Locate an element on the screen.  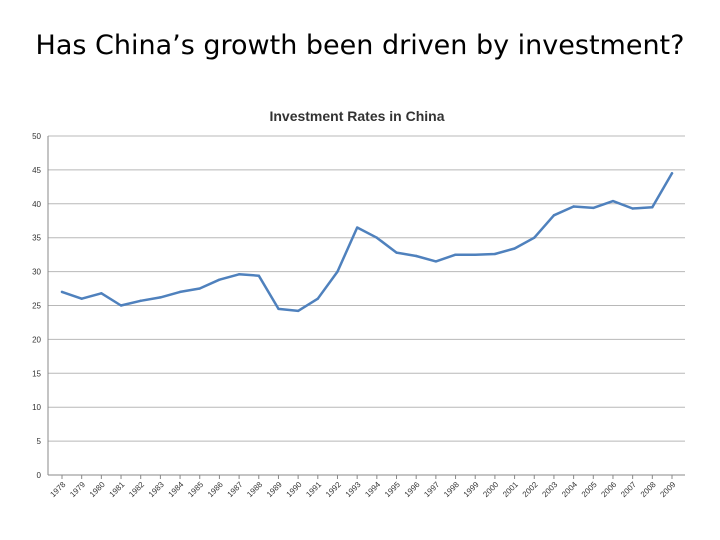
x-tick-label: 1983 is located at coordinates (156, 489).